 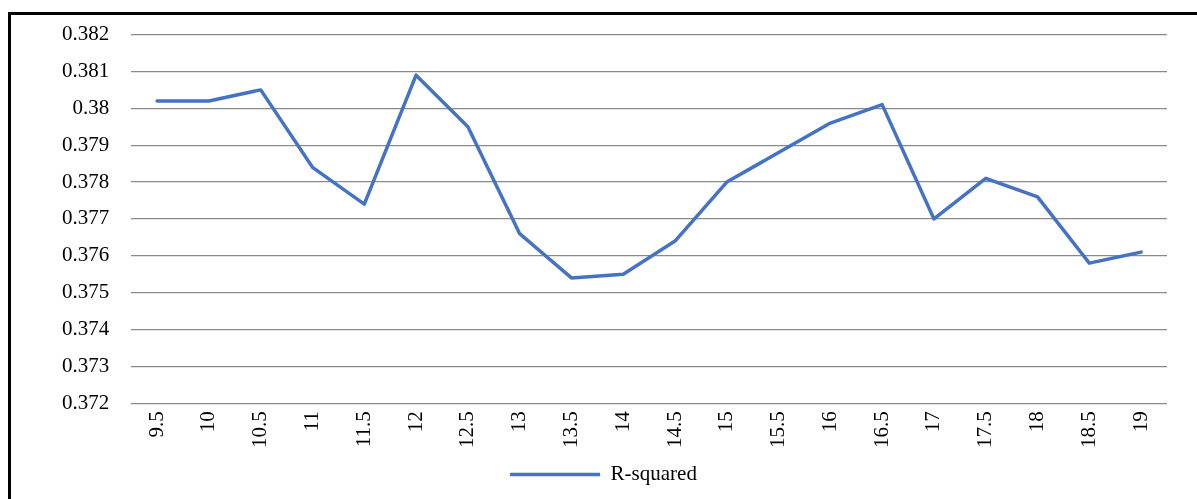 What do you see at coordinates (880, 429) in the screenshot?
I see `x-tick-label: 16.5` at bounding box center [880, 429].